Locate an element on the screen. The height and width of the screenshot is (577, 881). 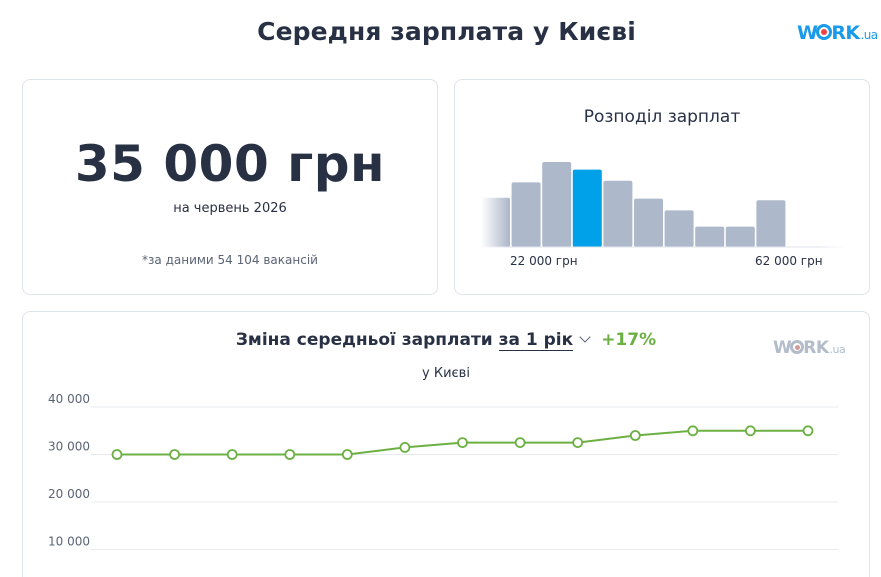
logo-text-end: RK is located at coordinates (845, 33).